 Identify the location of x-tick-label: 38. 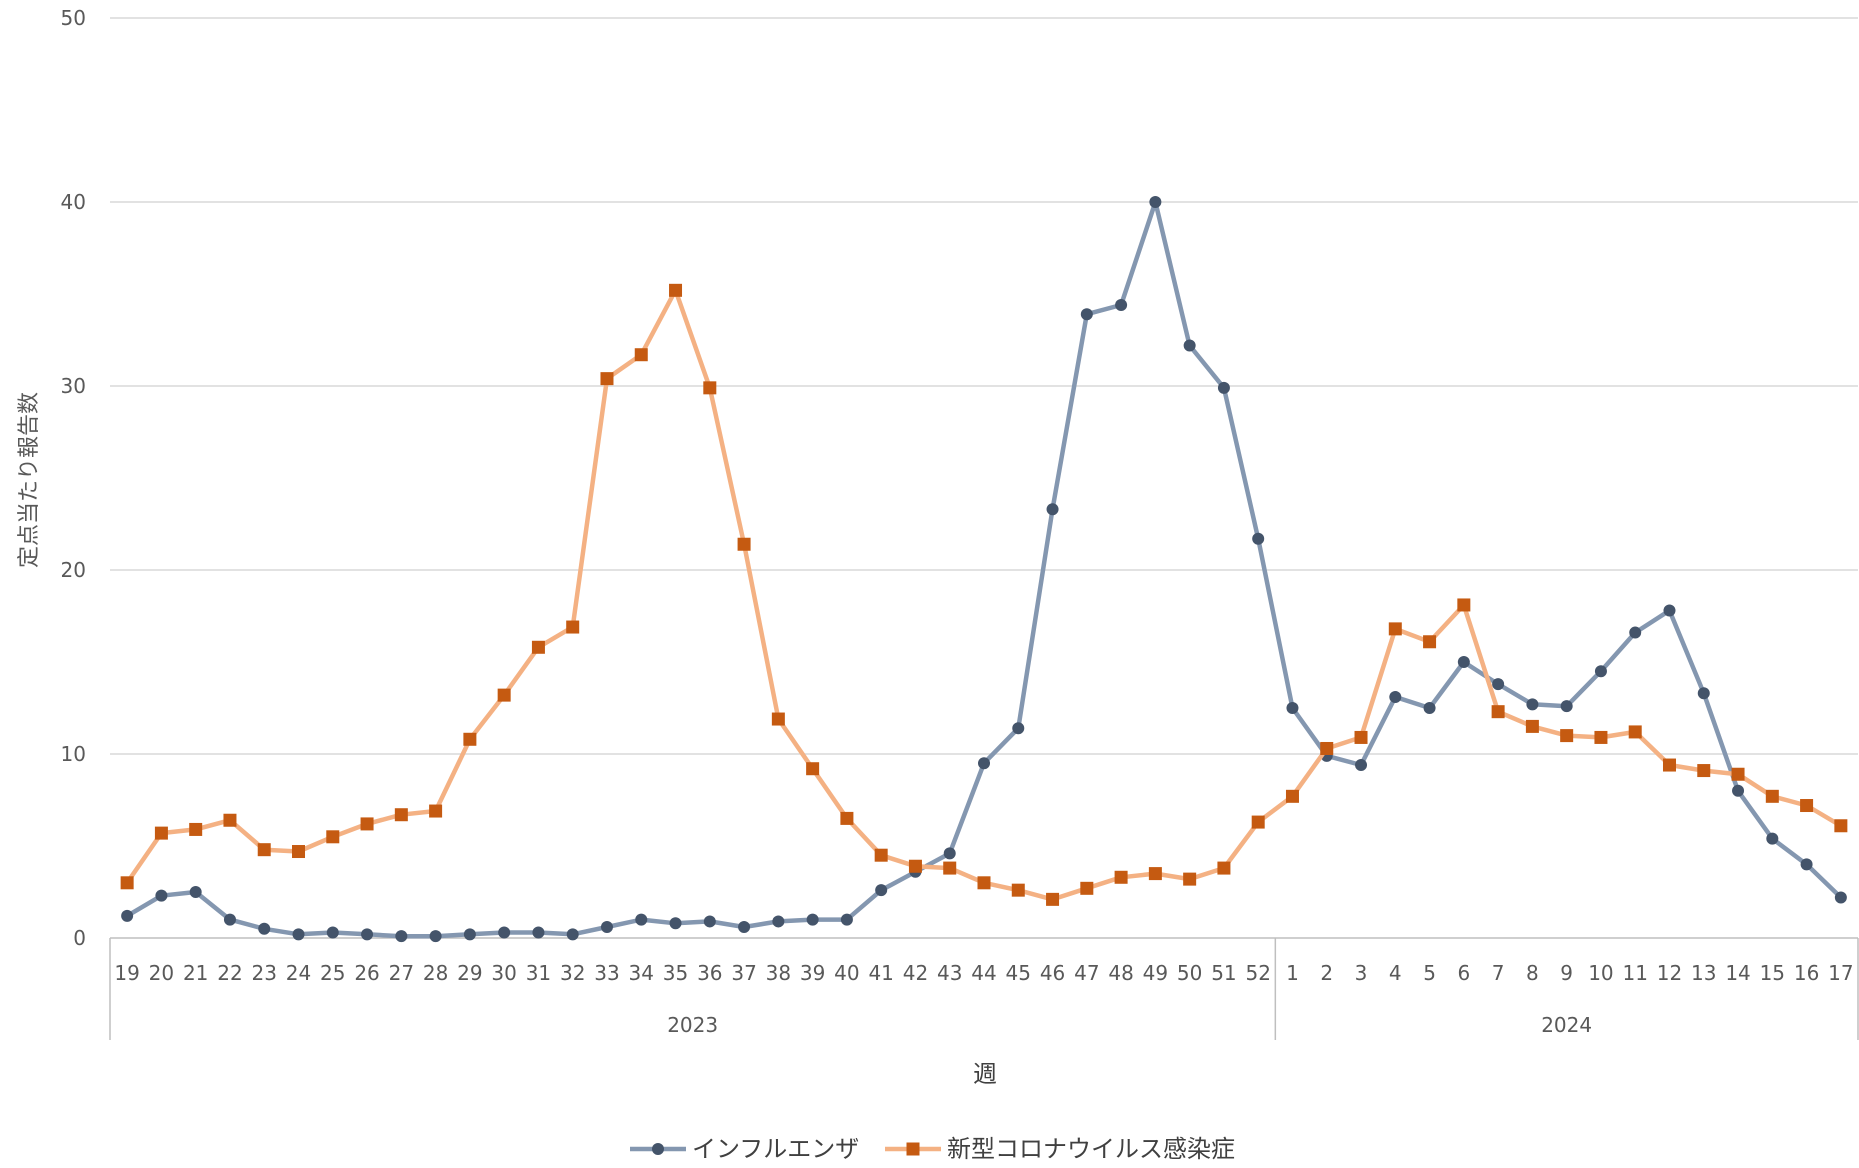
(778, 973).